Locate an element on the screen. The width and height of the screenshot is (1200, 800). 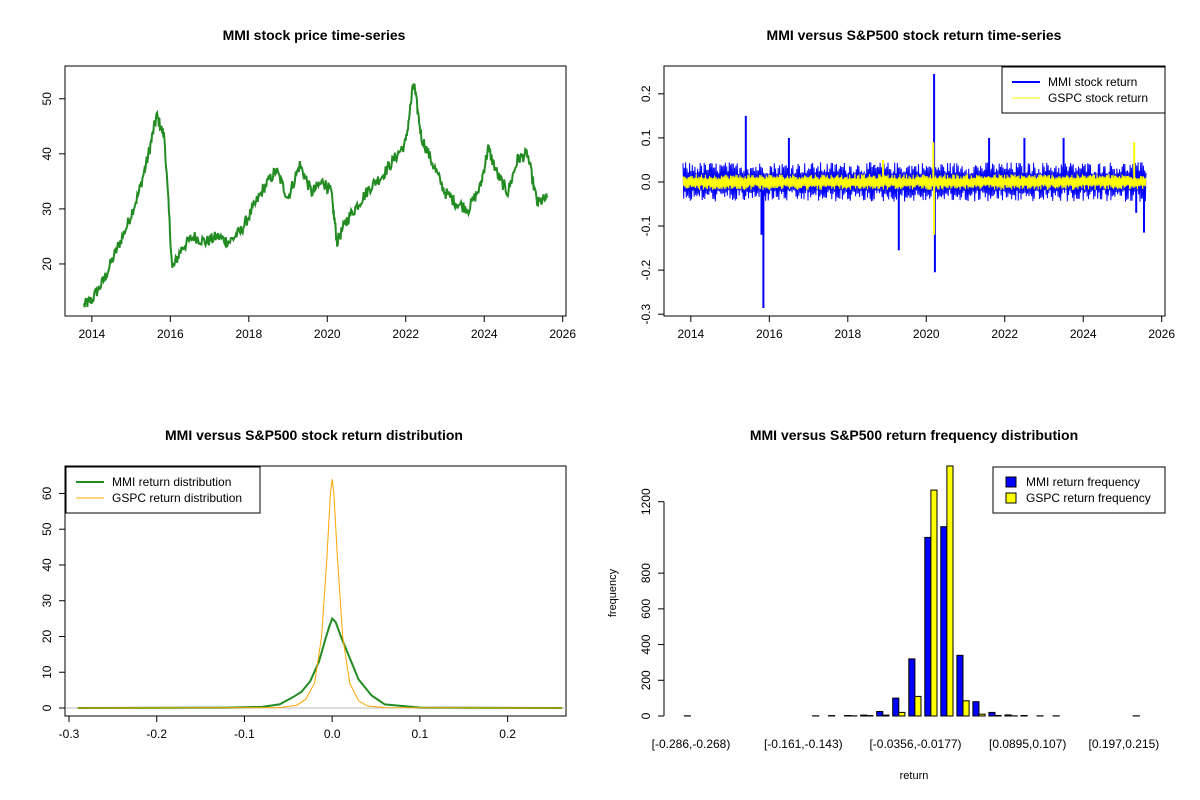
frequency-category-label: [-0.286,-0.268) is located at coordinates (691, 744).